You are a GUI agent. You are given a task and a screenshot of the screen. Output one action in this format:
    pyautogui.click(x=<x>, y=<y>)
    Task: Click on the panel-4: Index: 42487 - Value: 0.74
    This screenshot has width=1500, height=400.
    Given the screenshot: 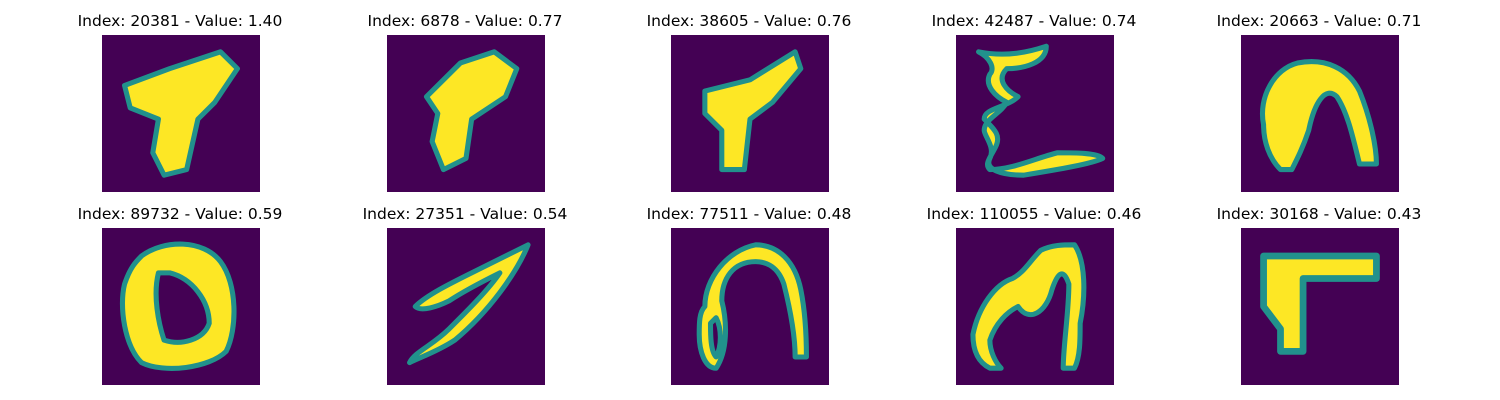 What is the action you would take?
    pyautogui.click(x=1034, y=105)
    